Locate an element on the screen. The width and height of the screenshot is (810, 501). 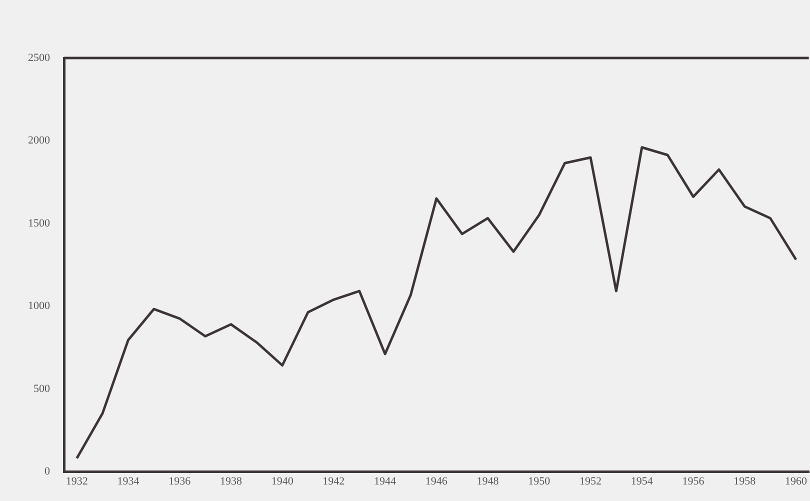
x-tick-label: 1956 is located at coordinates (693, 481).